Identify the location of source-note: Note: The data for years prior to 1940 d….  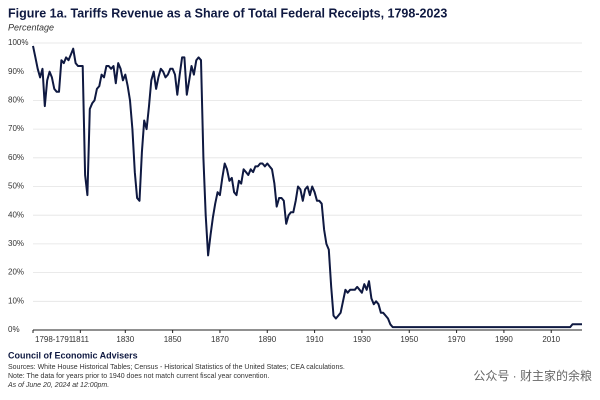
(138, 376).